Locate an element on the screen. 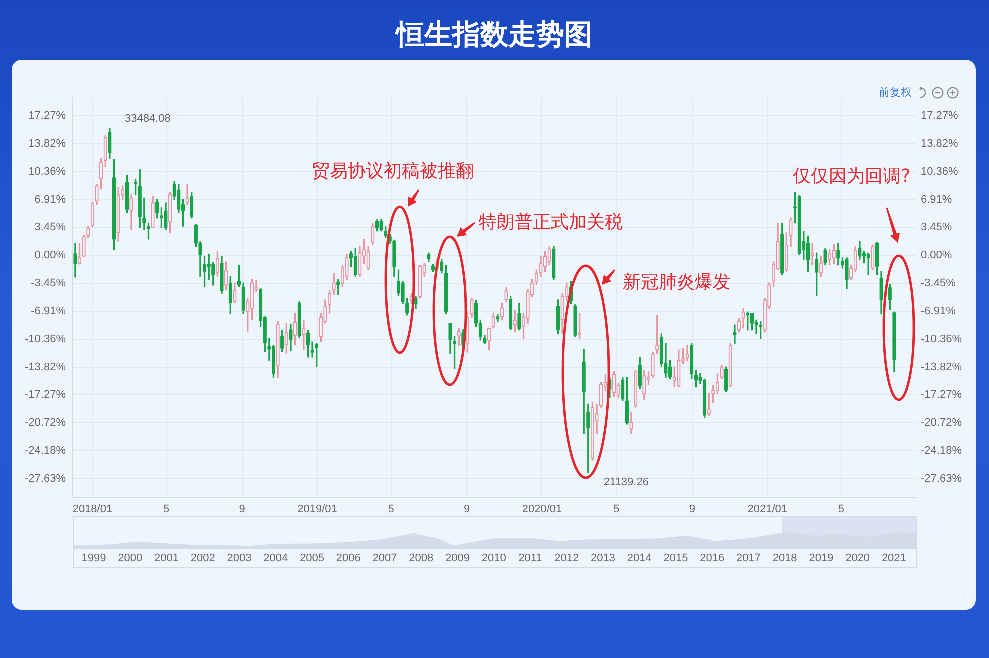 This screenshot has height=658, width=989. y-tick-label: -3.45% is located at coordinates (48, 283).